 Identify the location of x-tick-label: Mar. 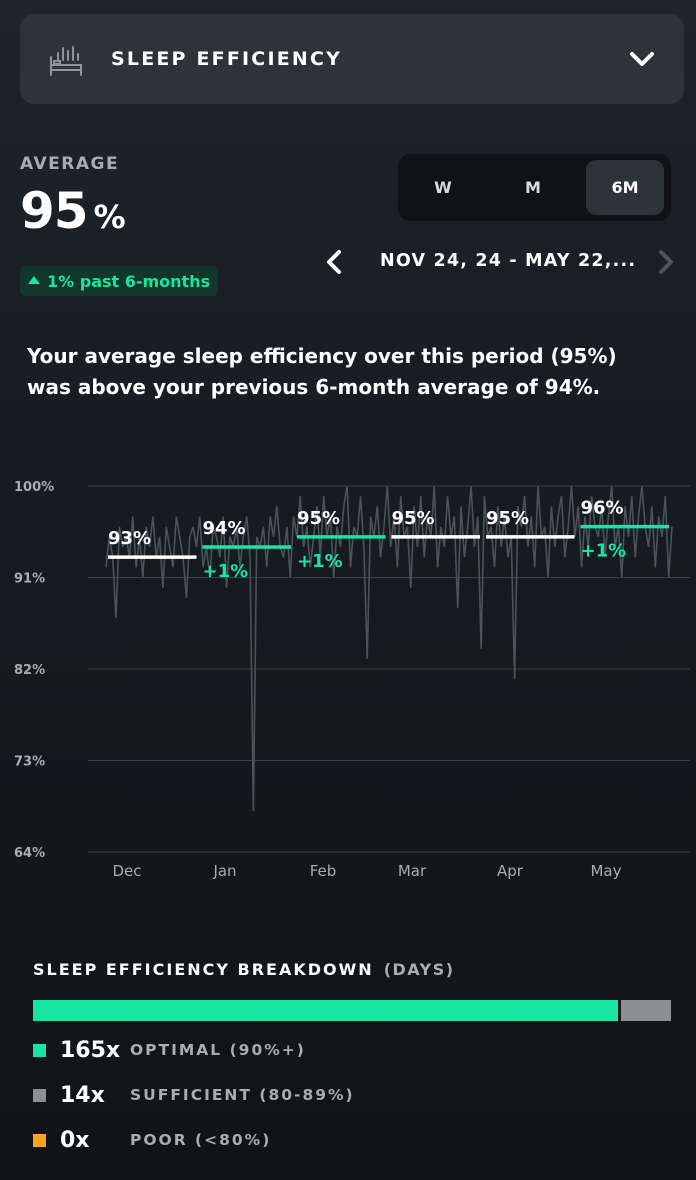
(412, 871).